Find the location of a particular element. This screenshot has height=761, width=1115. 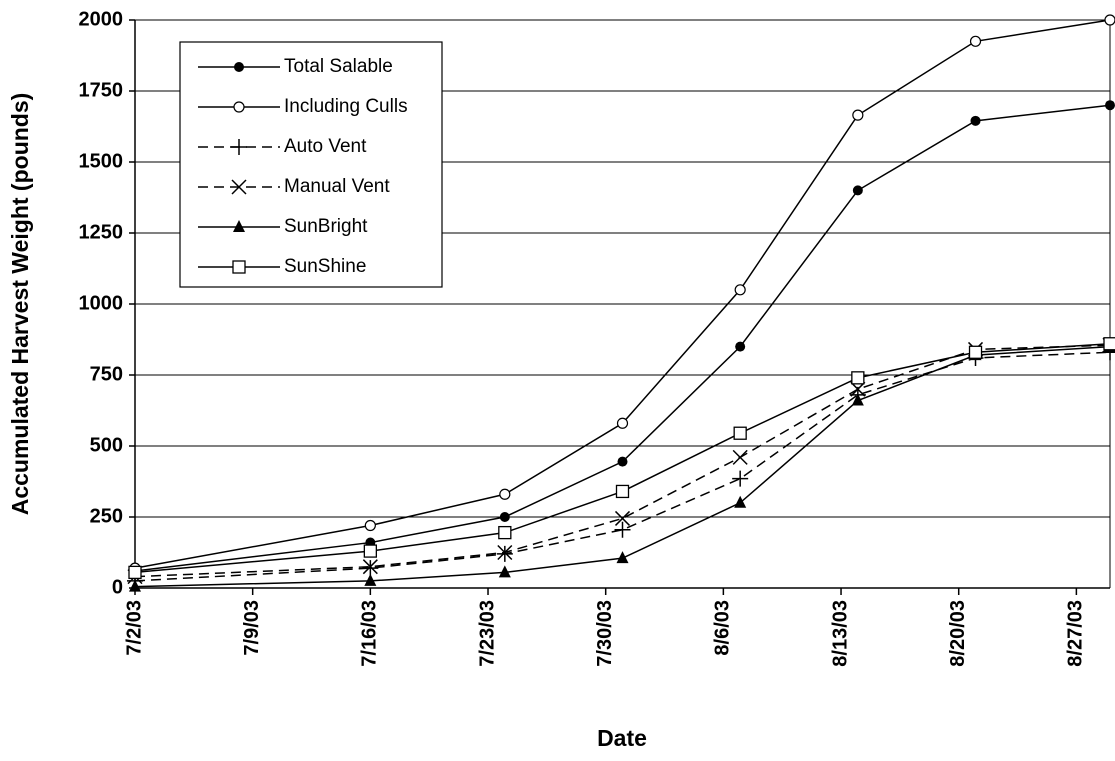

x-tick-label: 8/6/03 is located at coordinates (723, 628).